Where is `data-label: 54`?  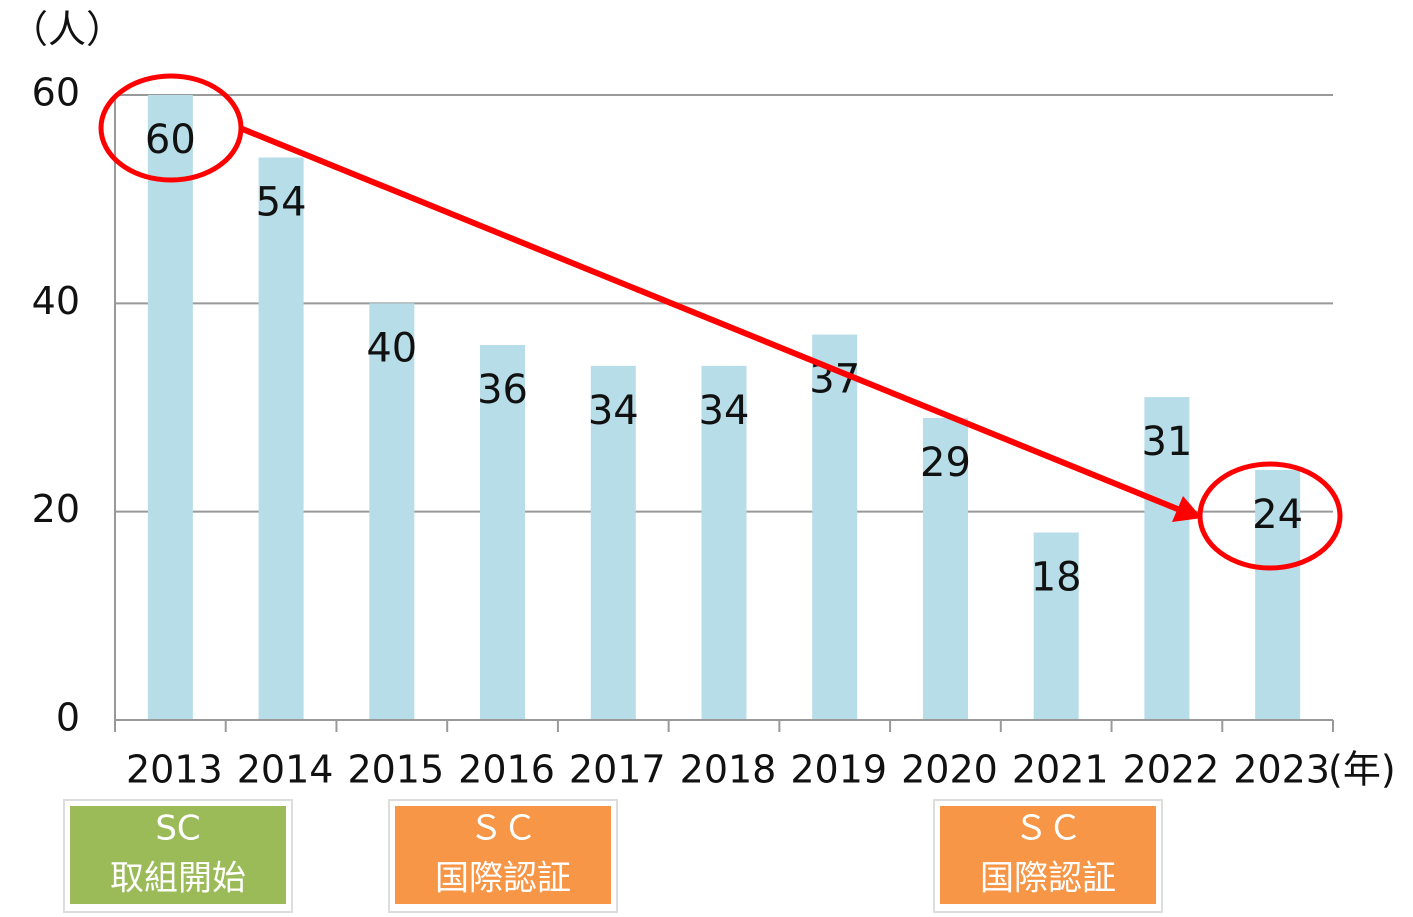
data-label: 54 is located at coordinates (281, 203).